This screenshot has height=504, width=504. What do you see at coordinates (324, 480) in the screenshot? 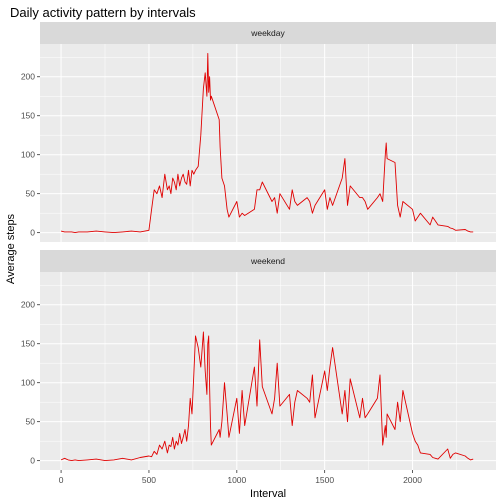
I see `x-tick-label: 1500` at bounding box center [324, 480].